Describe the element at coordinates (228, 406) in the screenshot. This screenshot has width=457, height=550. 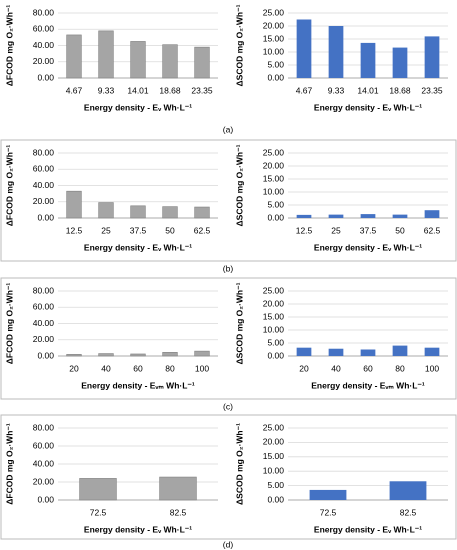
I see `panel-label: (c)` at that location.